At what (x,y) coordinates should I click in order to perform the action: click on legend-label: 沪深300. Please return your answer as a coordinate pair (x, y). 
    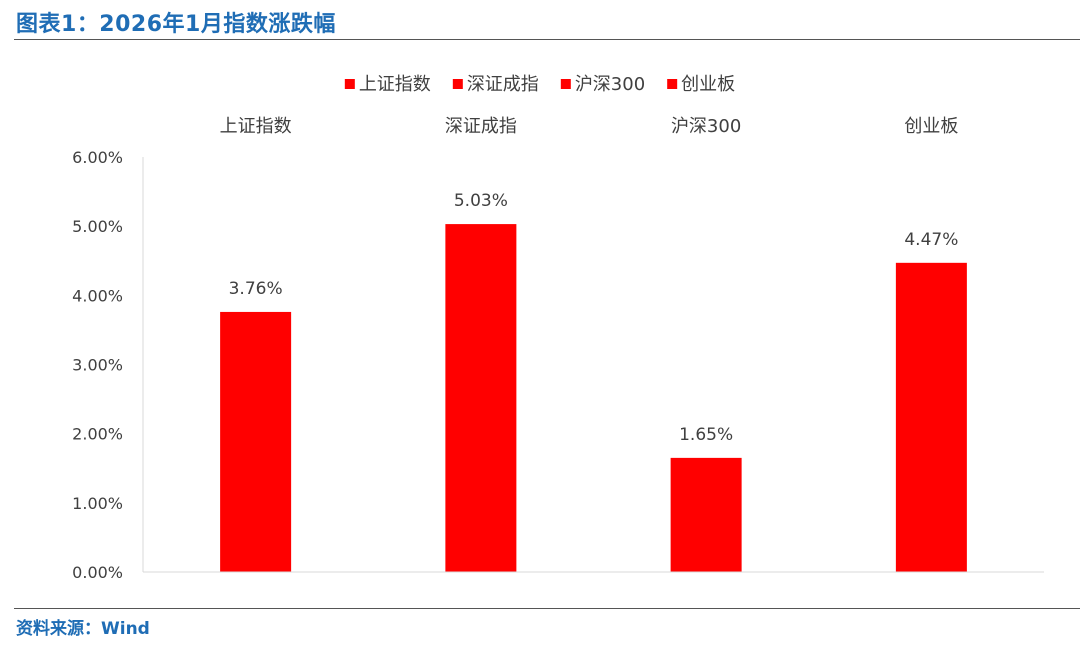
    Looking at the image, I should click on (610, 84).